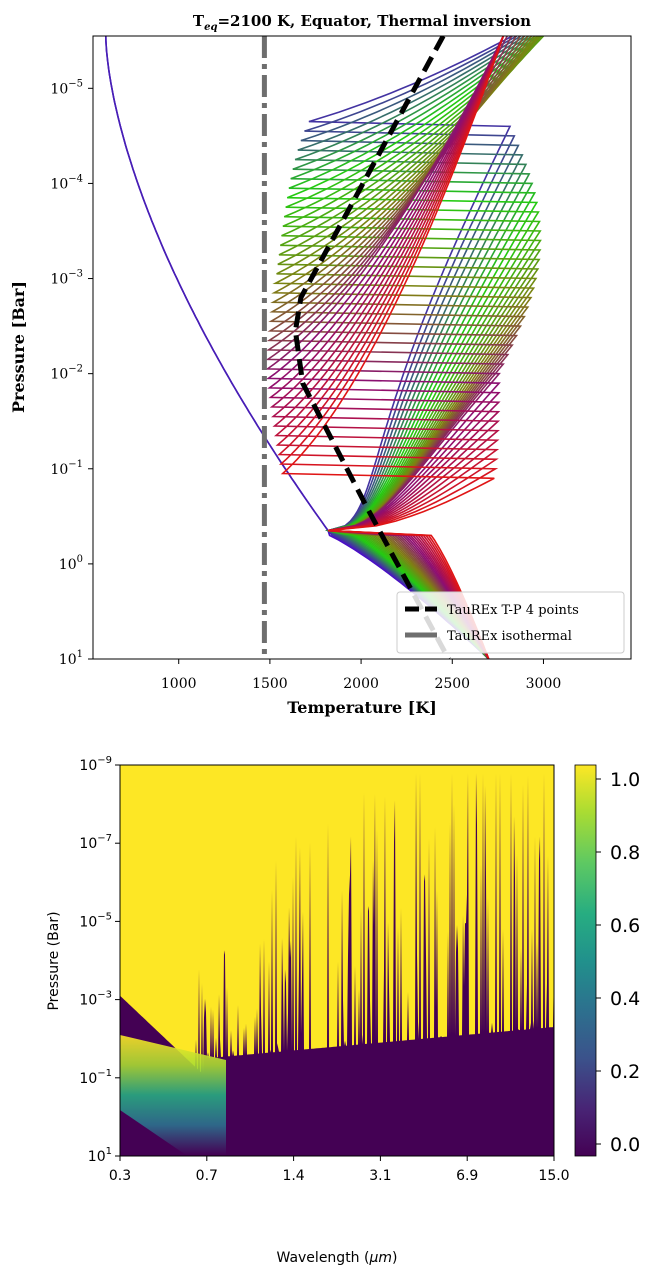 The width and height of the screenshot is (649, 1265). I want to click on top-y-axis: 10⁻⁵ 10⁻⁴ 10⁻³ 10⁻² 10⁻¹ 10⁰ 10¹, so click(71, 373).